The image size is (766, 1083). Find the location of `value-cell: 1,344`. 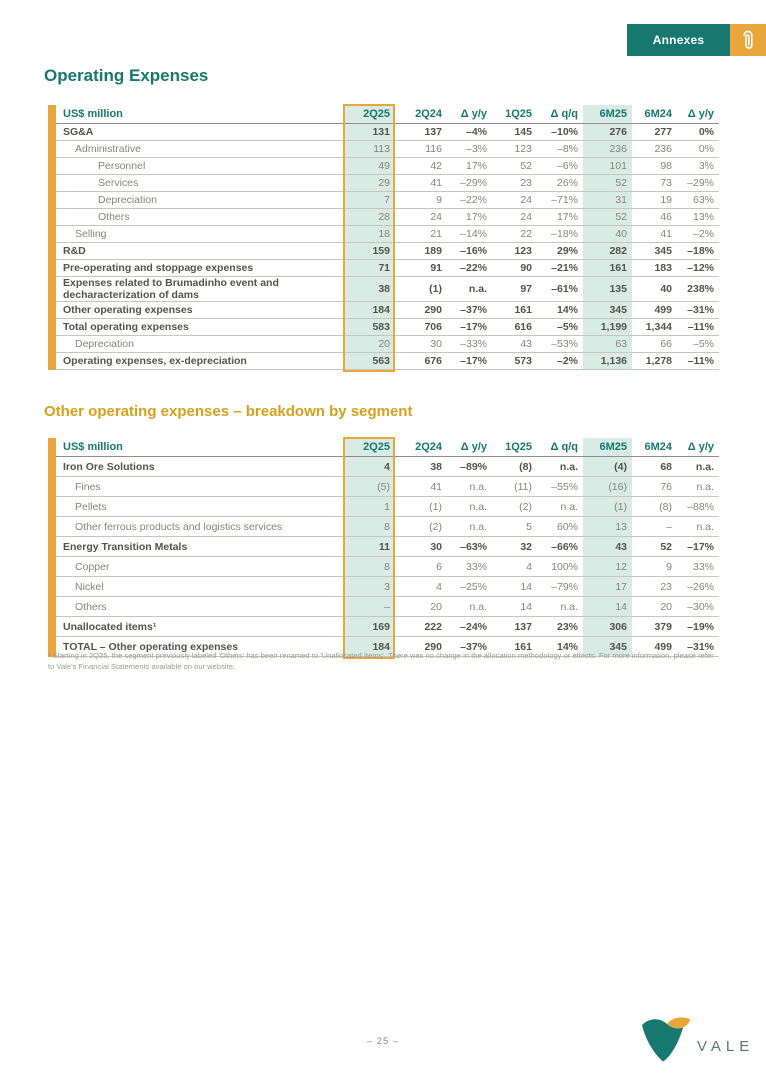

value-cell: 1,344 is located at coordinates (658, 327).